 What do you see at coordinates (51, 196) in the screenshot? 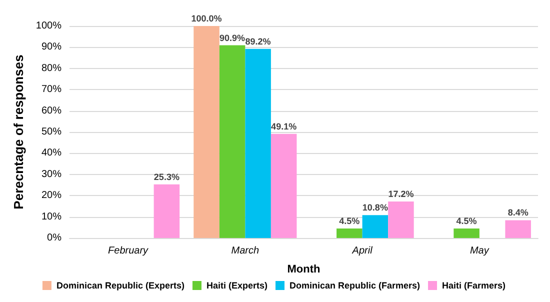
I see `y-tick-label: 20%` at bounding box center [51, 196].